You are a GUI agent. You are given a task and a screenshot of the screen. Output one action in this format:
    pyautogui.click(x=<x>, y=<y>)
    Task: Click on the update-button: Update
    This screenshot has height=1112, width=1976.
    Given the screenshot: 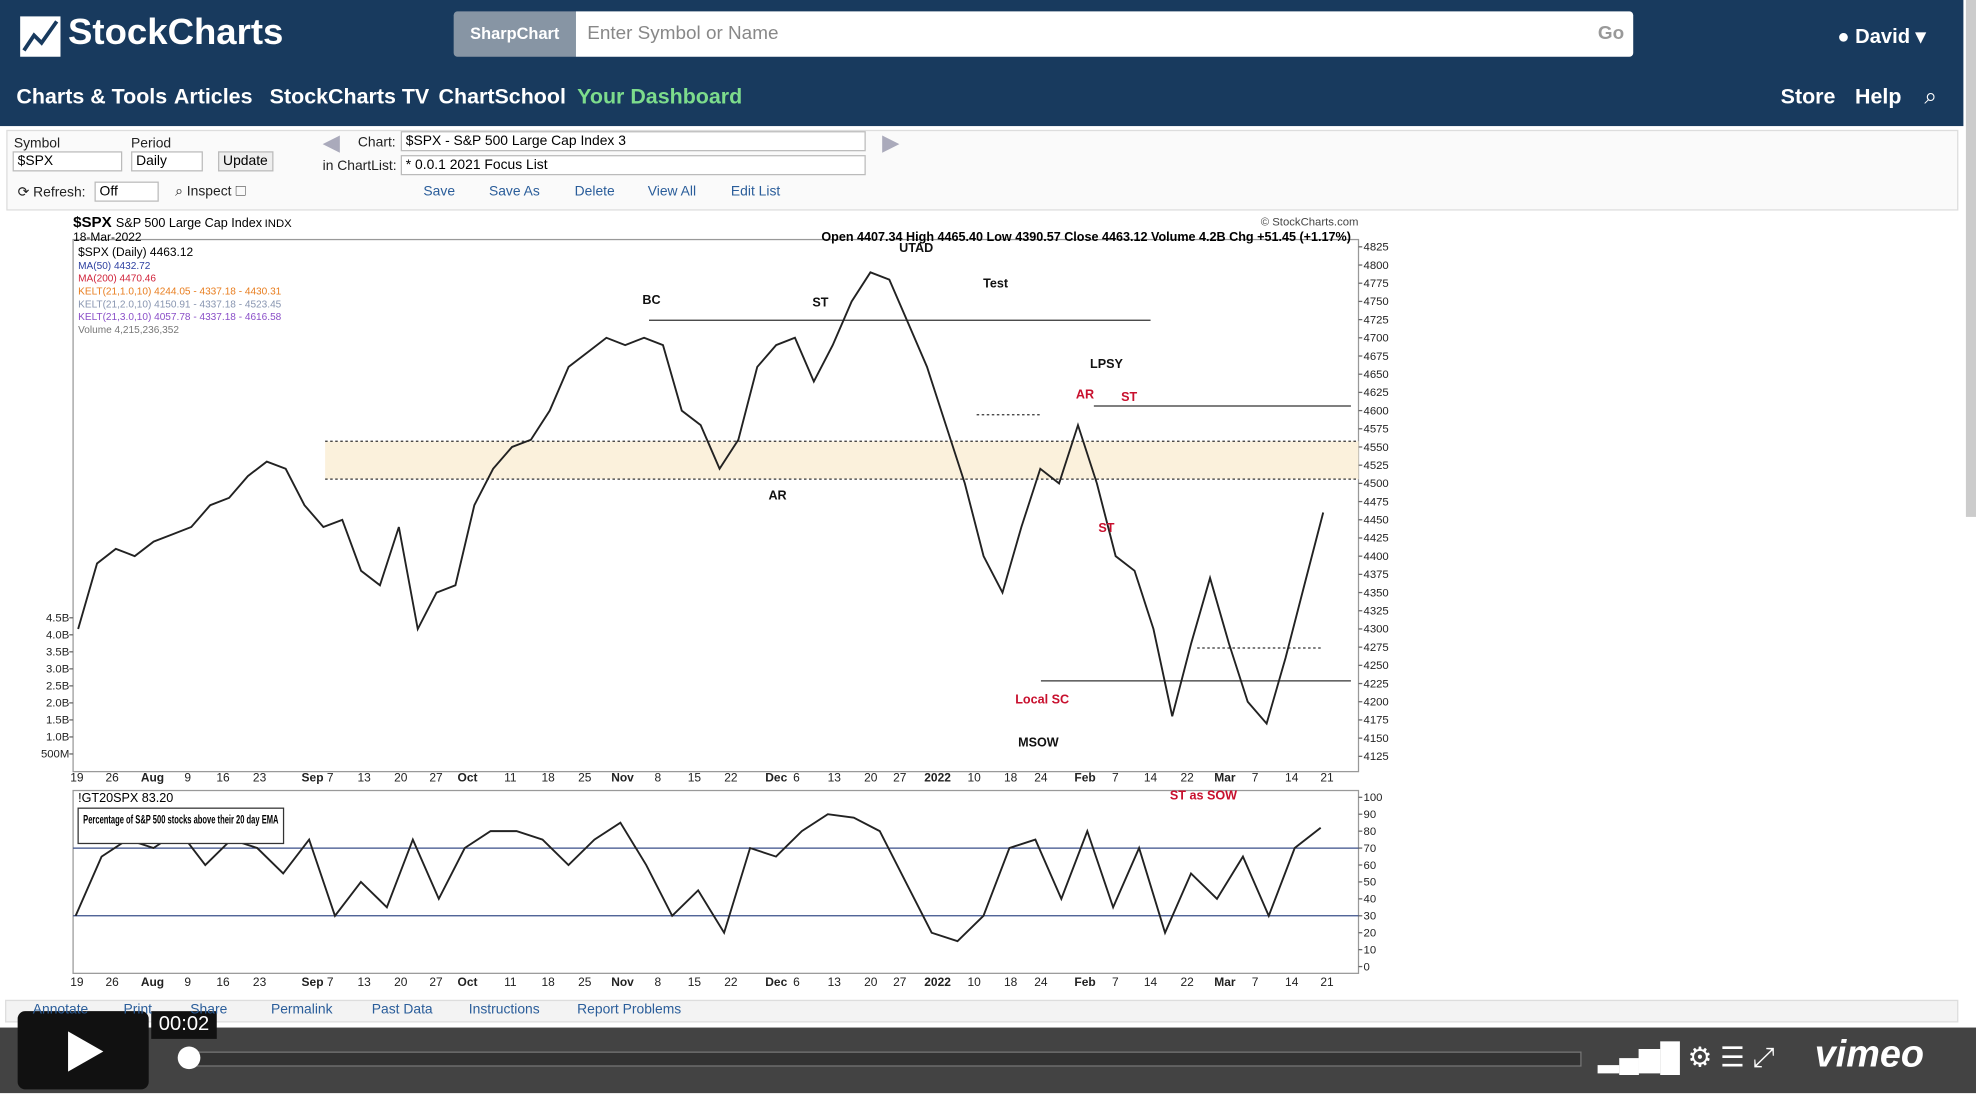 What is the action you would take?
    pyautogui.click(x=246, y=161)
    